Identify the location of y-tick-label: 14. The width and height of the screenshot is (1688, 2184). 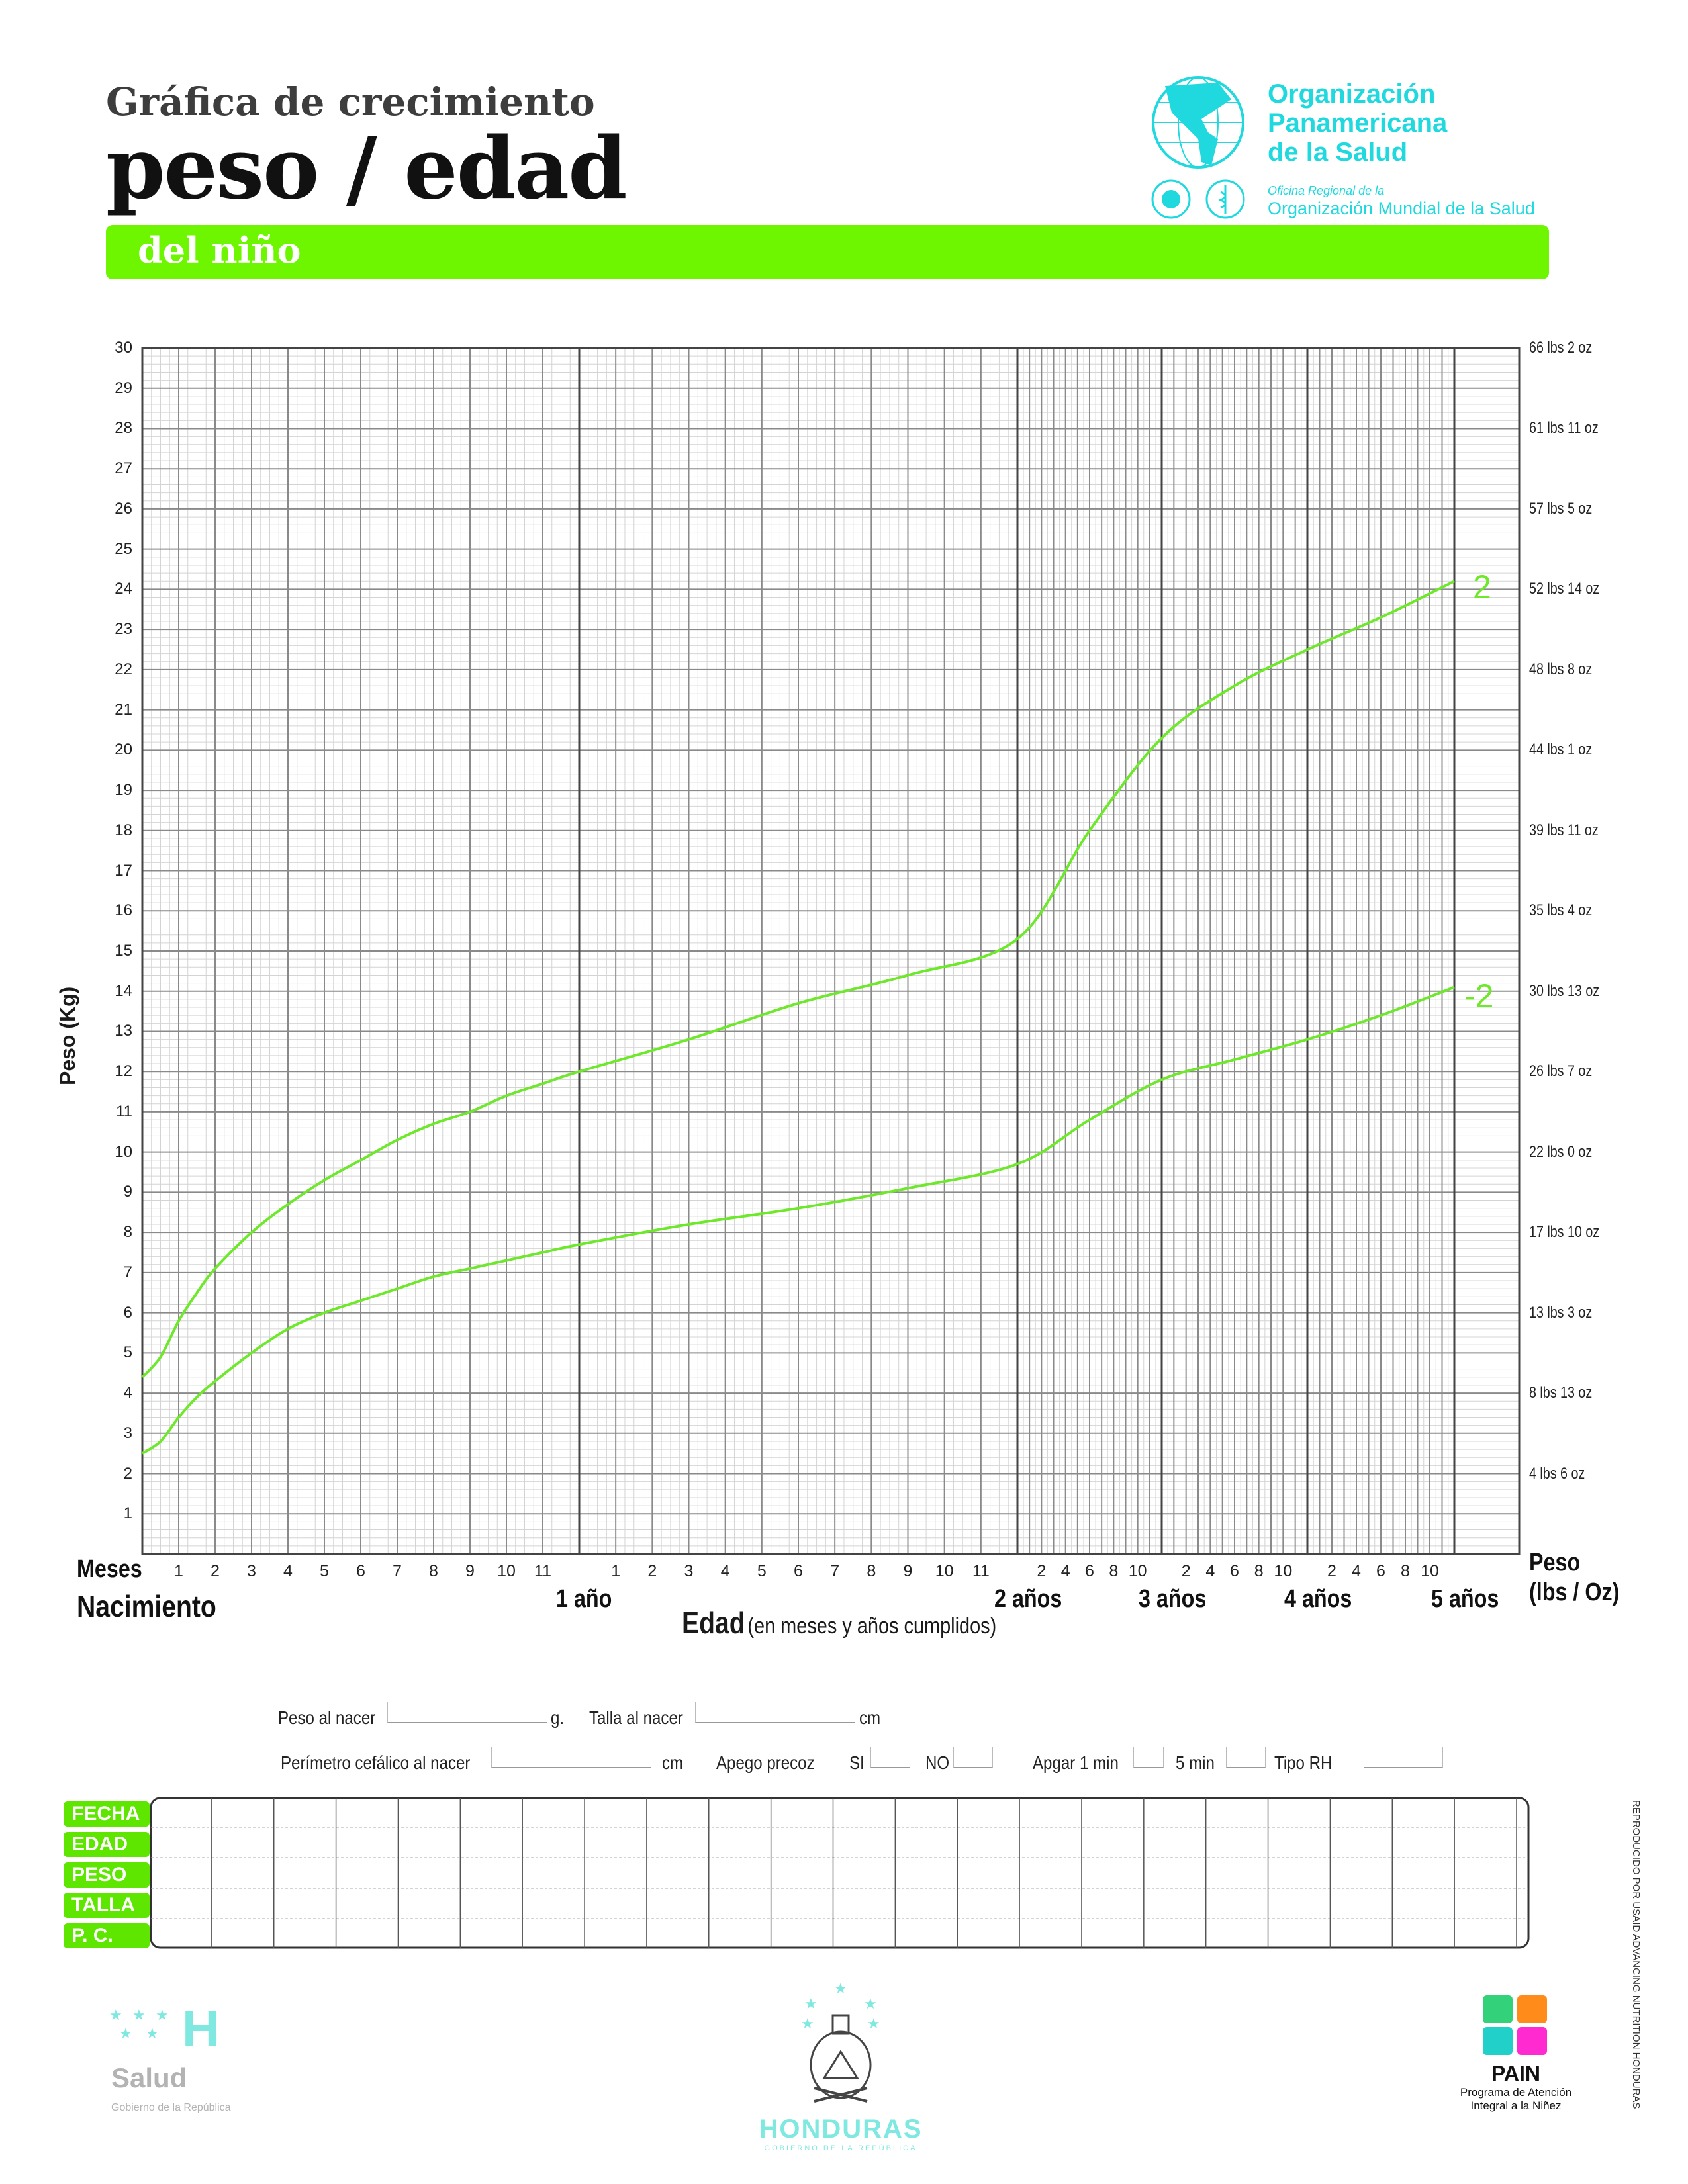
(123, 990).